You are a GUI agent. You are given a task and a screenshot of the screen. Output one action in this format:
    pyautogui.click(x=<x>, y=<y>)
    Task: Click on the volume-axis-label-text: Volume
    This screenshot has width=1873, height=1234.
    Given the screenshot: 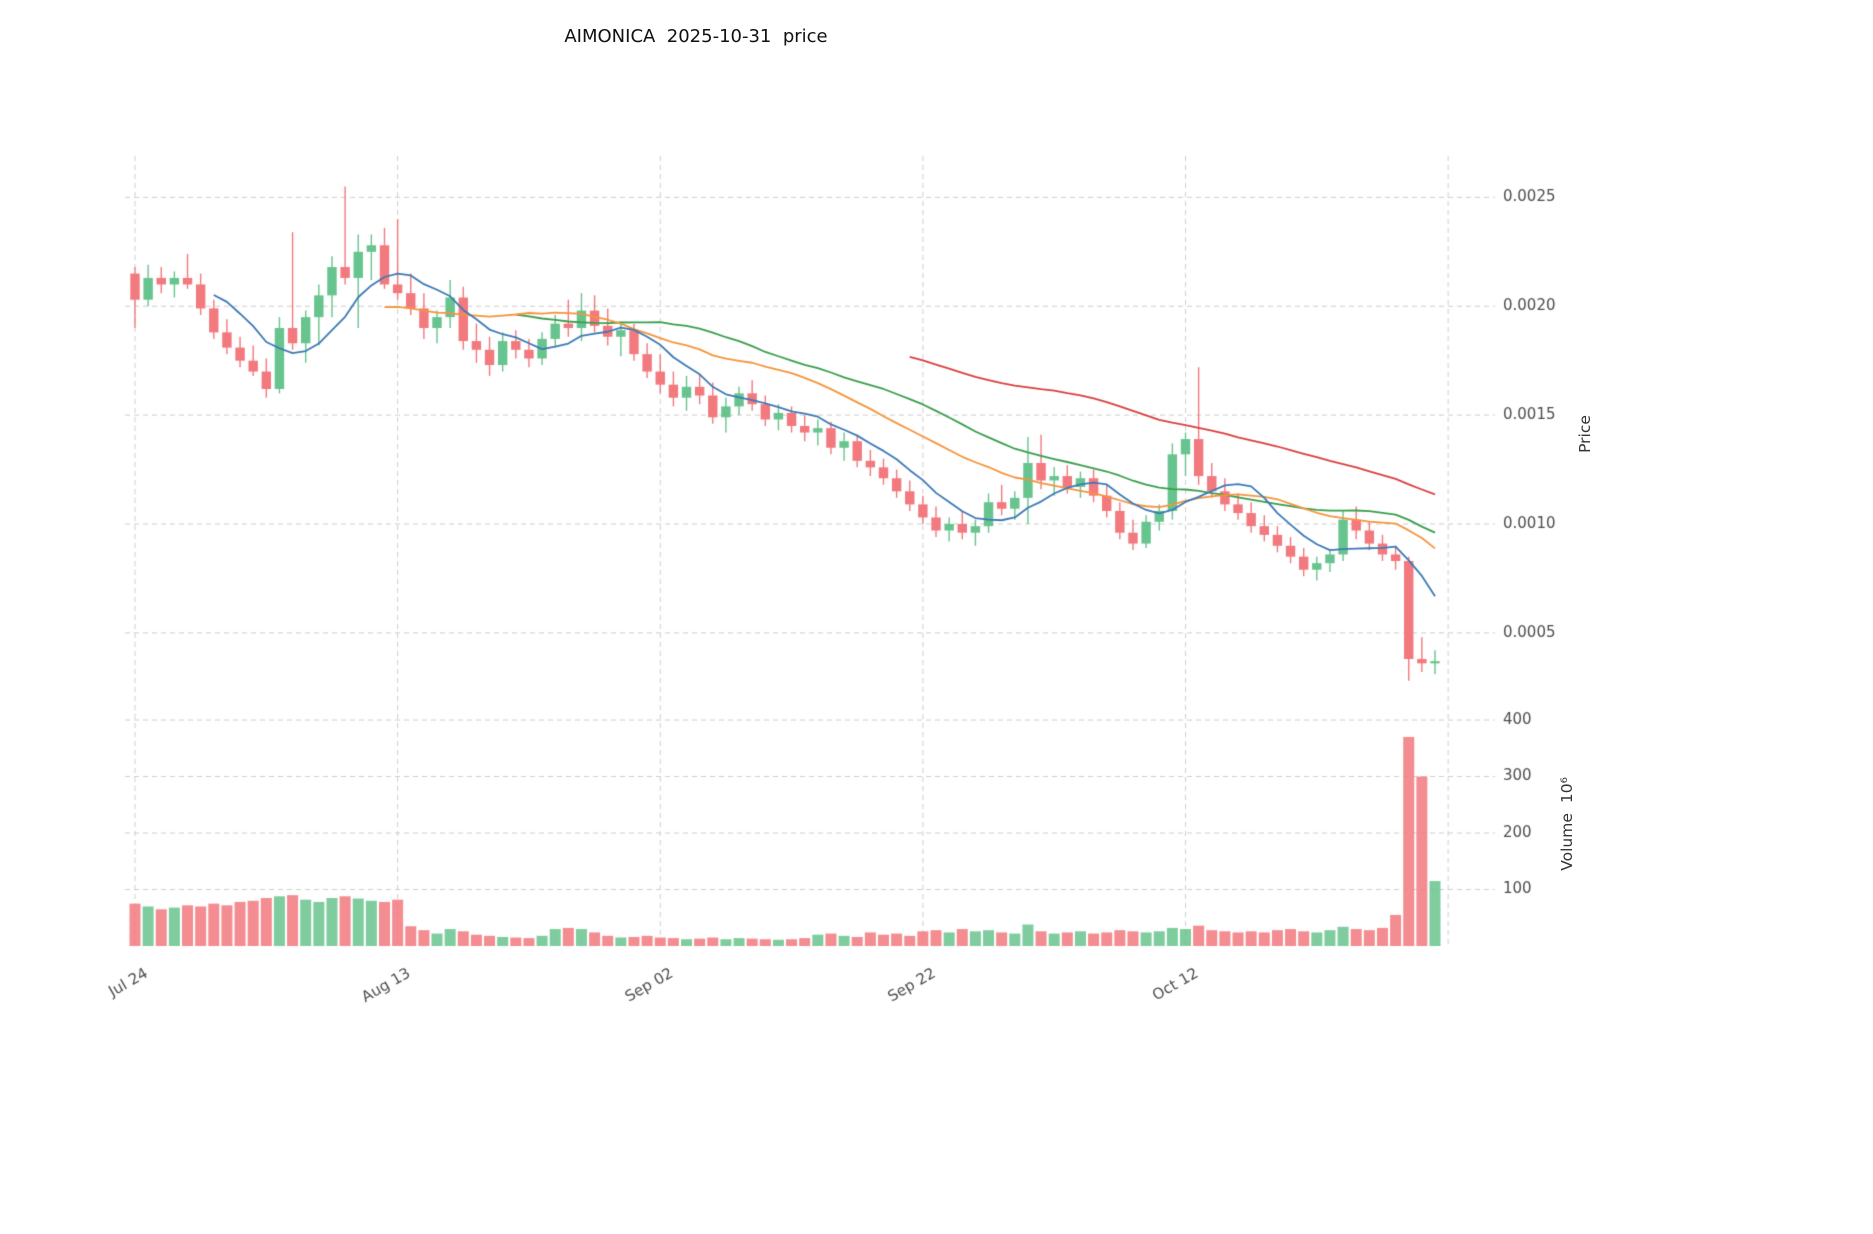 What is the action you would take?
    pyautogui.click(x=1567, y=842)
    